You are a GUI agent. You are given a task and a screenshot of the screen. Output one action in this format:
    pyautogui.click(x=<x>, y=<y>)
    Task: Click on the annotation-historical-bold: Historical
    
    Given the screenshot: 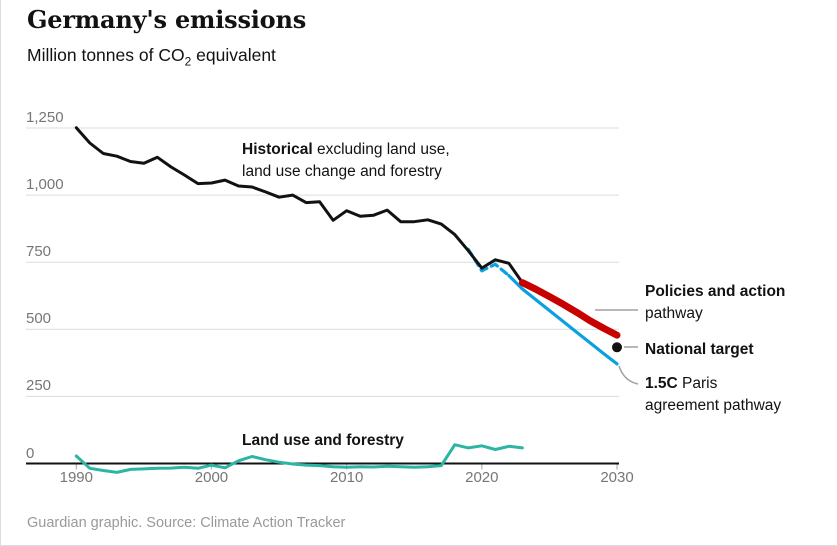 What is the action you would take?
    pyautogui.click(x=277, y=149)
    